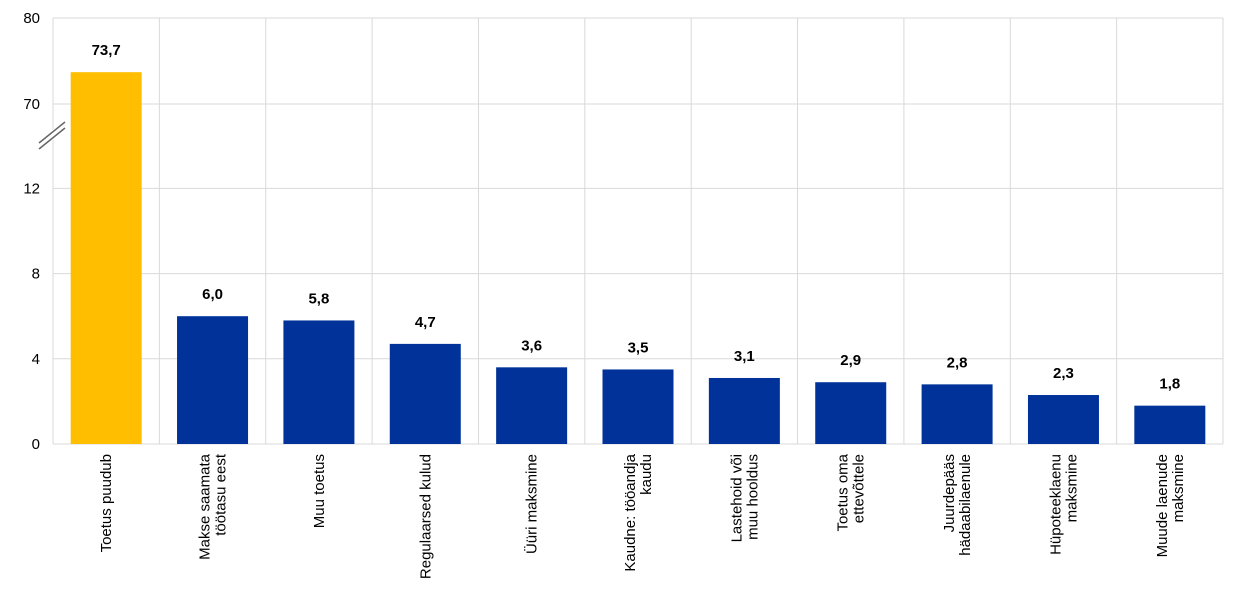 This screenshot has width=1240, height=614. I want to click on x-category-label-line: Juurdepääs, so click(949, 493).